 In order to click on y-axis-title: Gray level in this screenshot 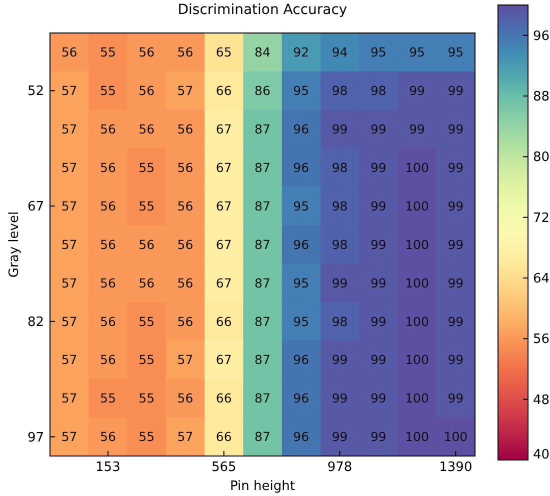, I will do `click(14, 244)`.